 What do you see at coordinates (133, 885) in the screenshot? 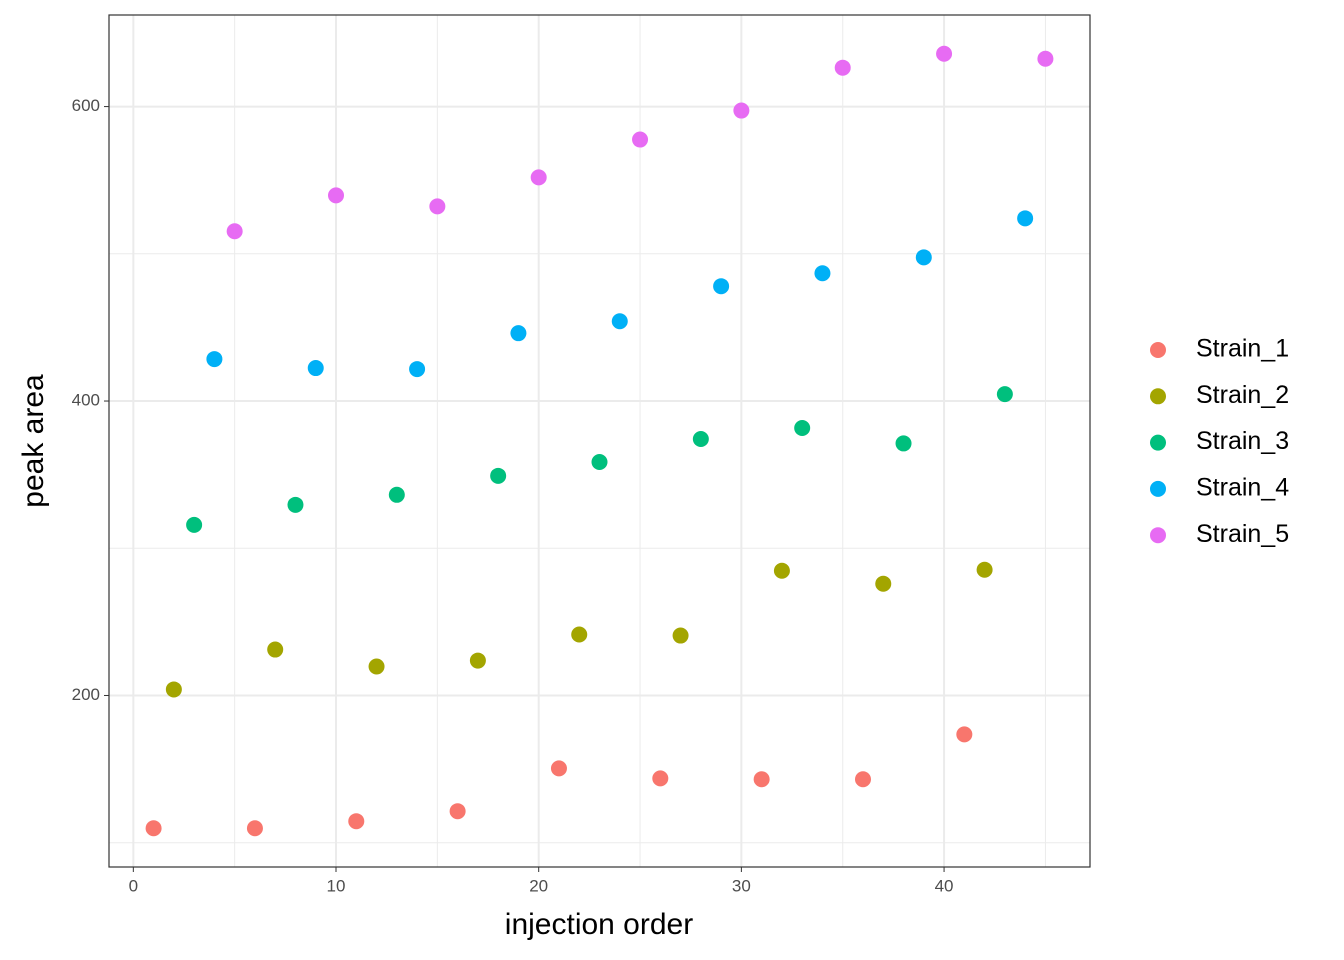
I see `x-tick-label: 0` at bounding box center [133, 885].